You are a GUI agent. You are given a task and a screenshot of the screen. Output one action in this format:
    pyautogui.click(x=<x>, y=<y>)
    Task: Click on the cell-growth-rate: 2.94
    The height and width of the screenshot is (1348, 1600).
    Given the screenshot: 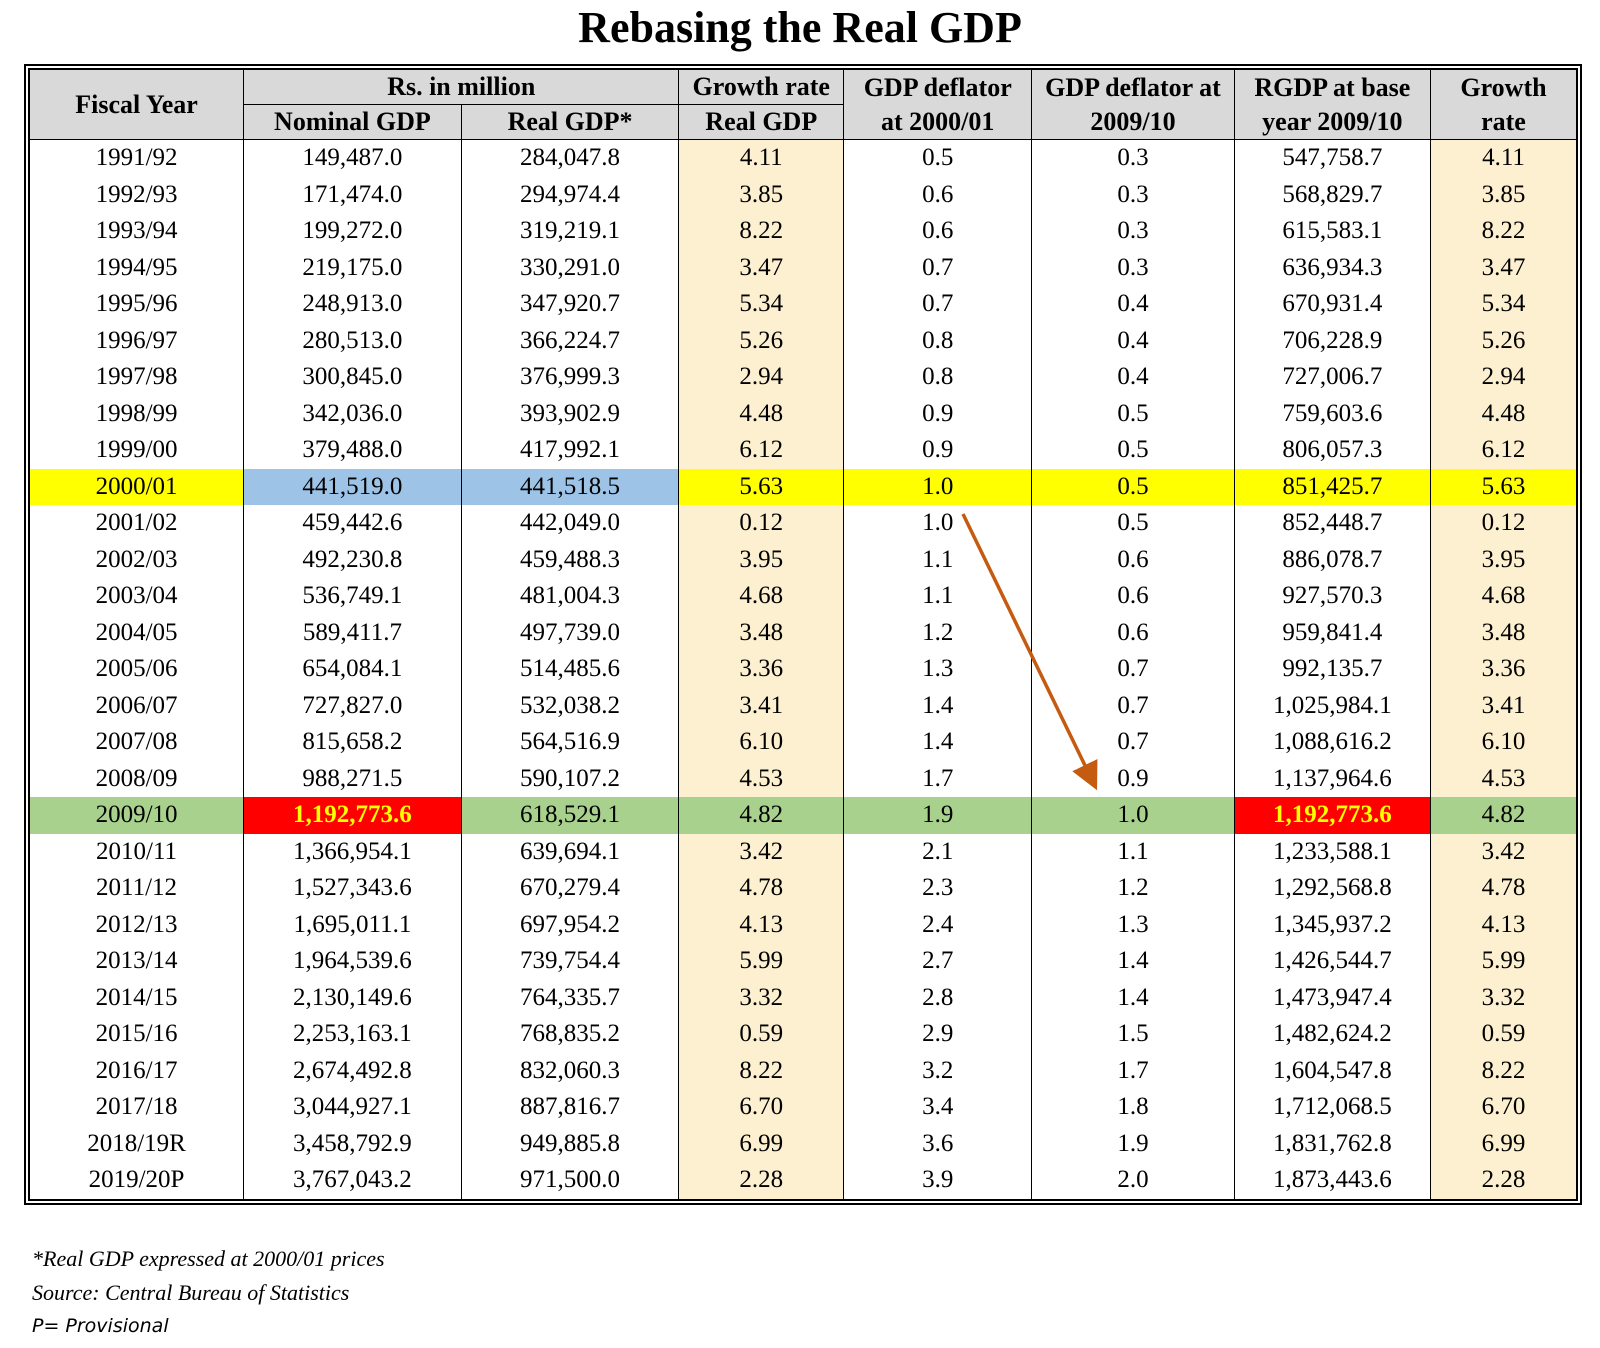 What is the action you would take?
    pyautogui.click(x=761, y=377)
    